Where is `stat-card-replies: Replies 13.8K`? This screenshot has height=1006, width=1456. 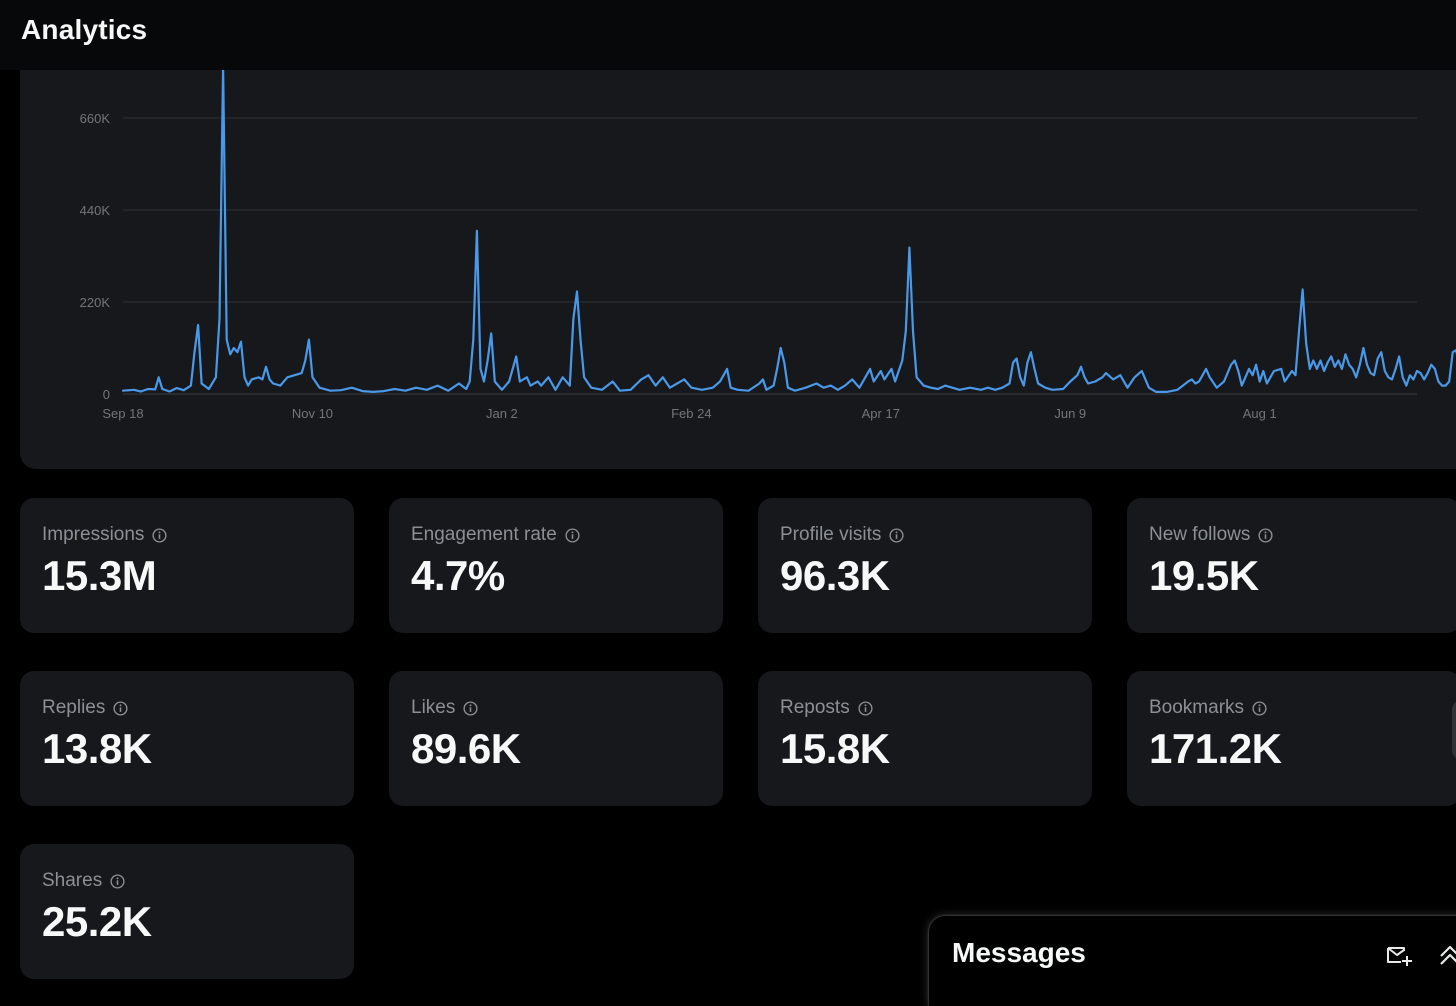
stat-card-replies: Replies 13.8K is located at coordinates (187, 738).